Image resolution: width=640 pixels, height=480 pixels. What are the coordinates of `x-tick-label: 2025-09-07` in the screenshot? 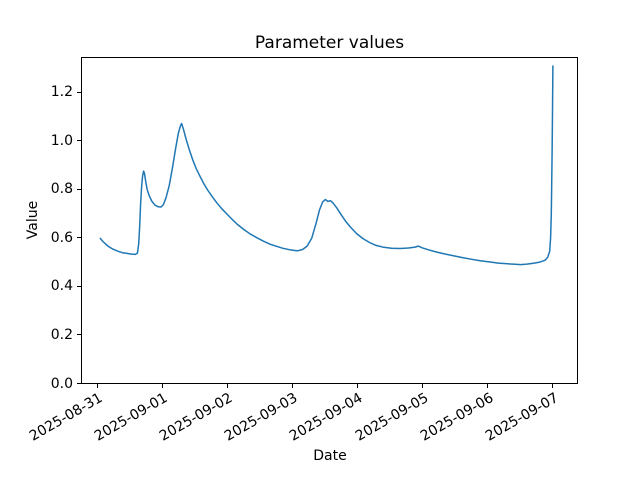 It's located at (521, 417).